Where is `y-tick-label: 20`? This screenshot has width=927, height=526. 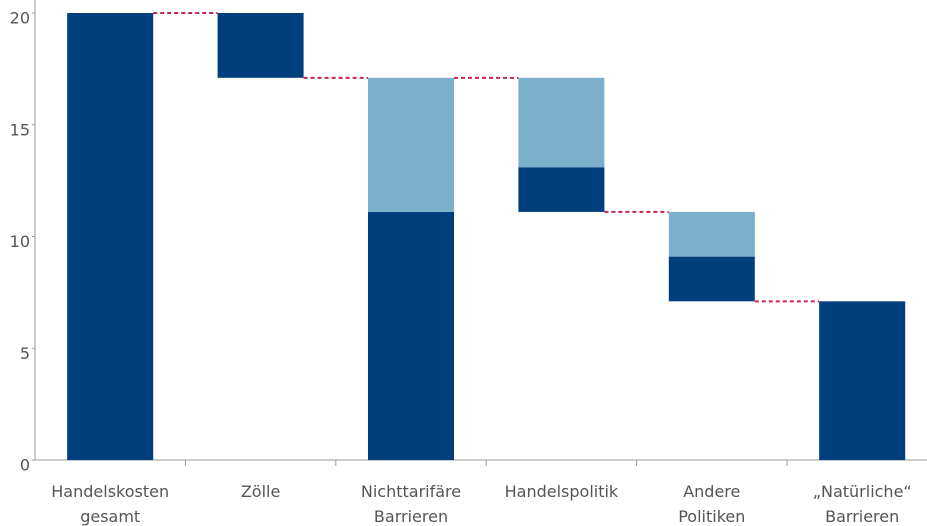
y-tick-label: 20 is located at coordinates (20, 18).